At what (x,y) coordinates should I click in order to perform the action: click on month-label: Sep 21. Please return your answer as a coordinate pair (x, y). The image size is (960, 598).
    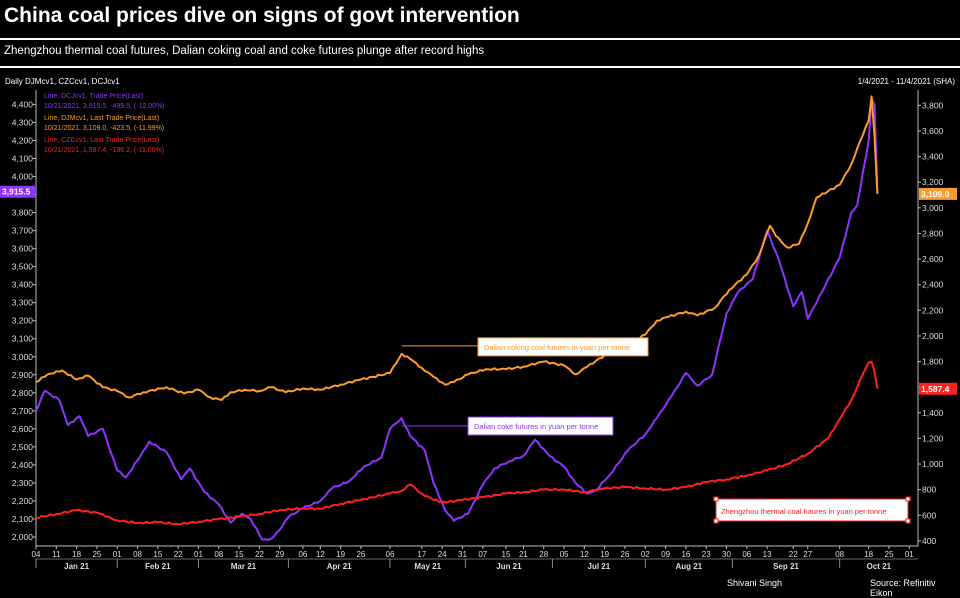
    Looking at the image, I should click on (786, 566).